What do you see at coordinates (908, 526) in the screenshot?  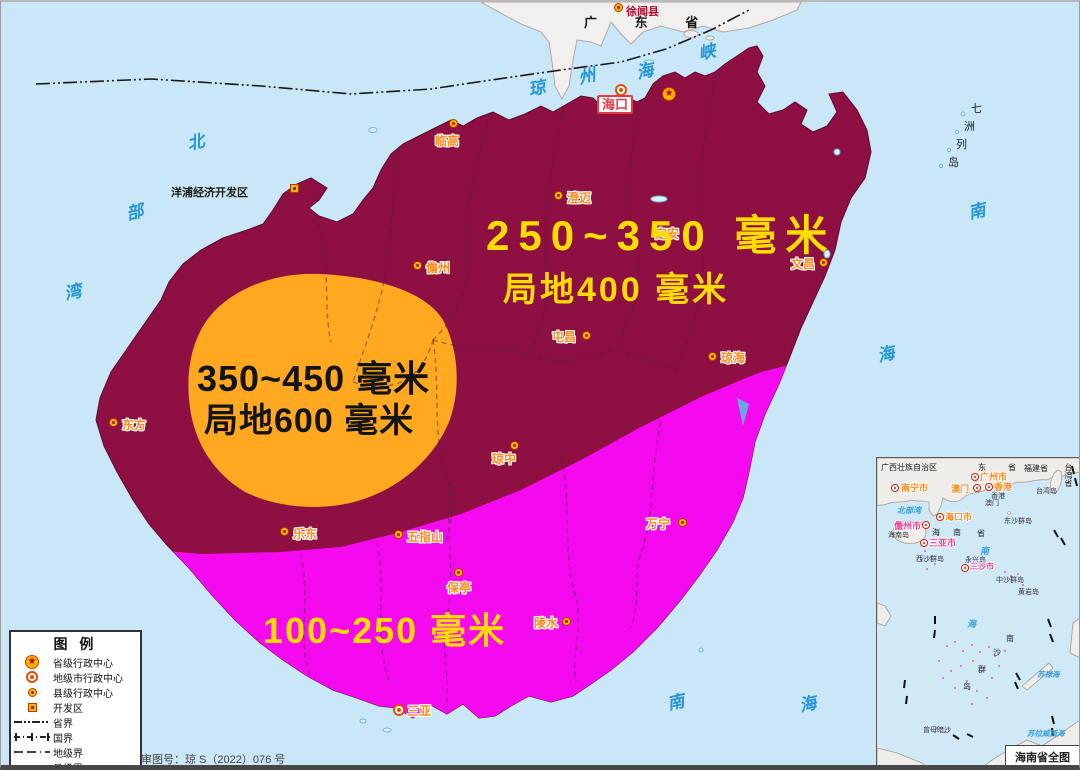 I see `inset-label-danzhou: 儋州市` at bounding box center [908, 526].